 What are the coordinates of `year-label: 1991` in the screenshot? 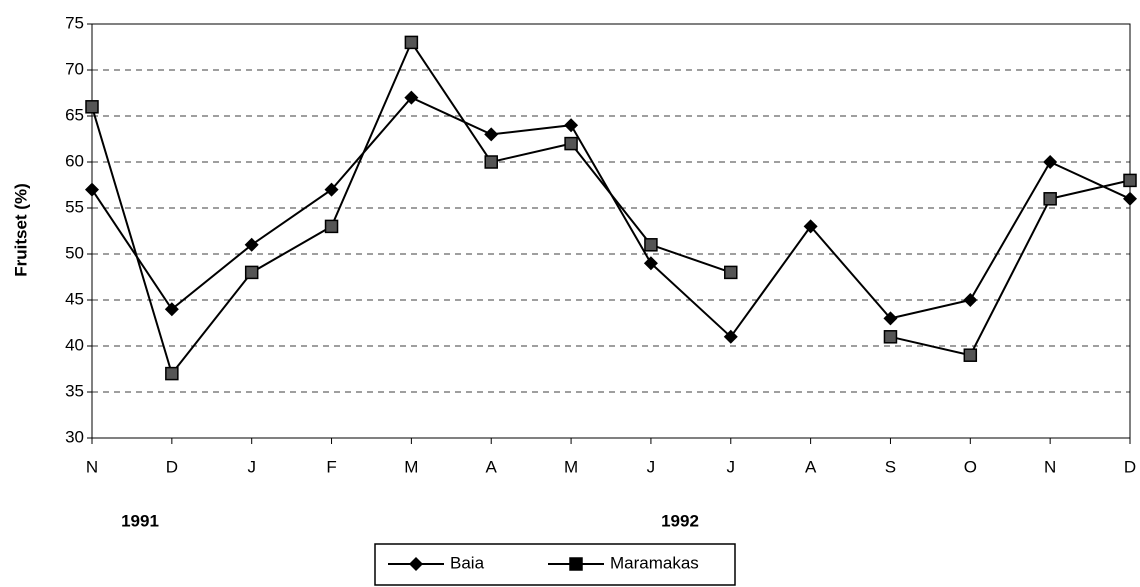 It's located at (140, 520).